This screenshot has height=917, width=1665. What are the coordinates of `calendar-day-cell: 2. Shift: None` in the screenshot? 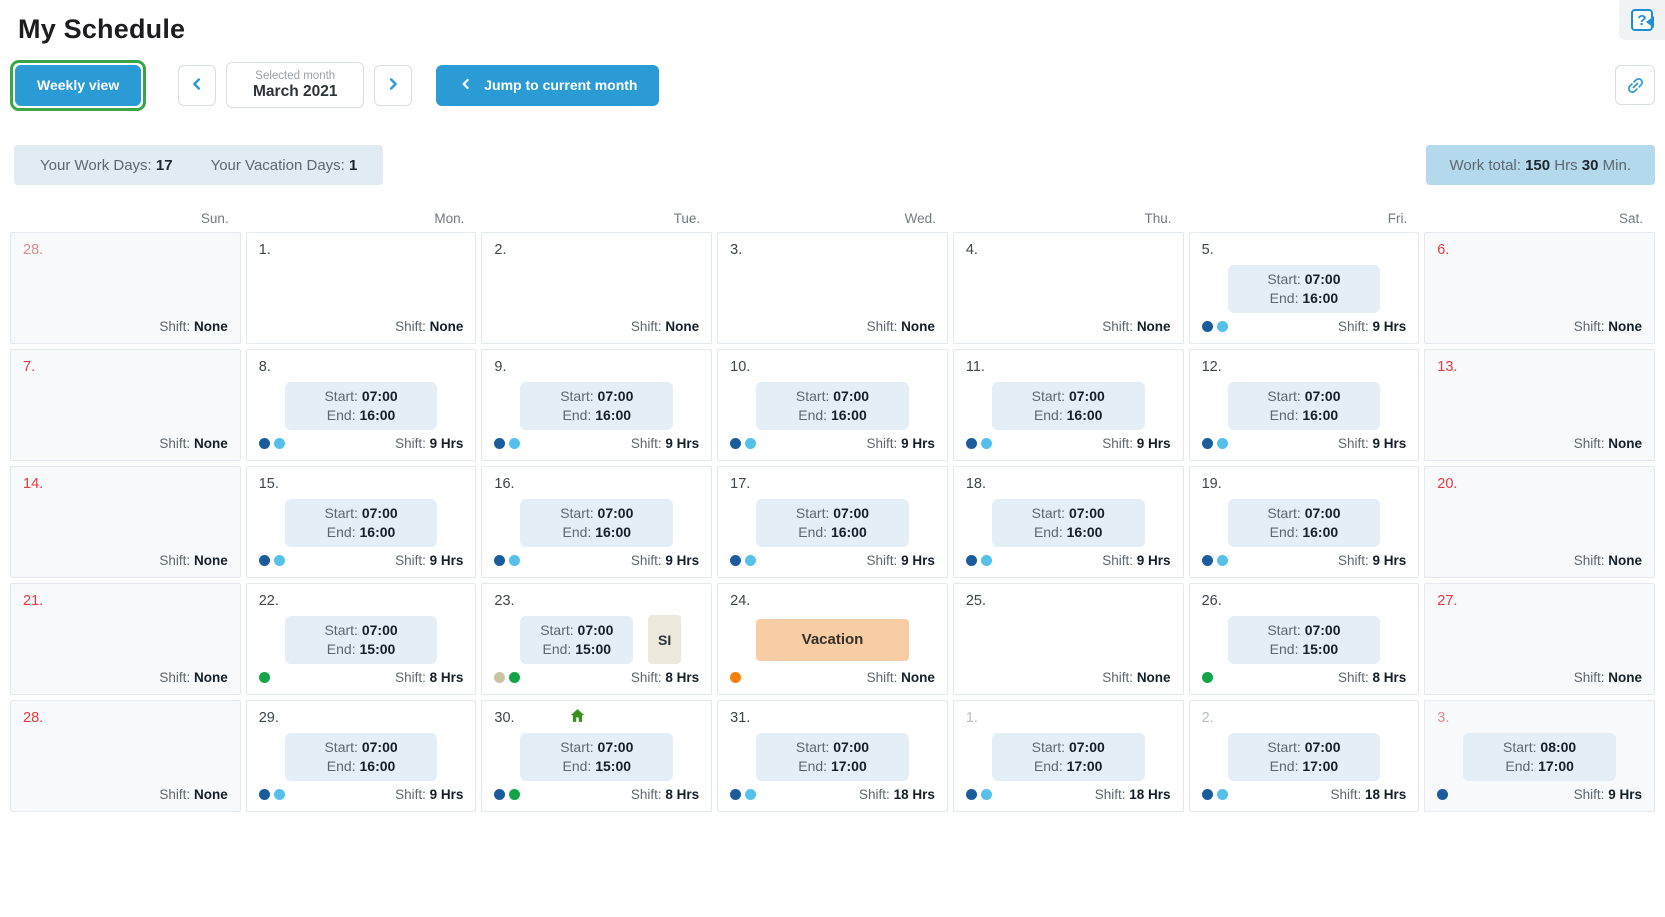 It's located at (597, 288).